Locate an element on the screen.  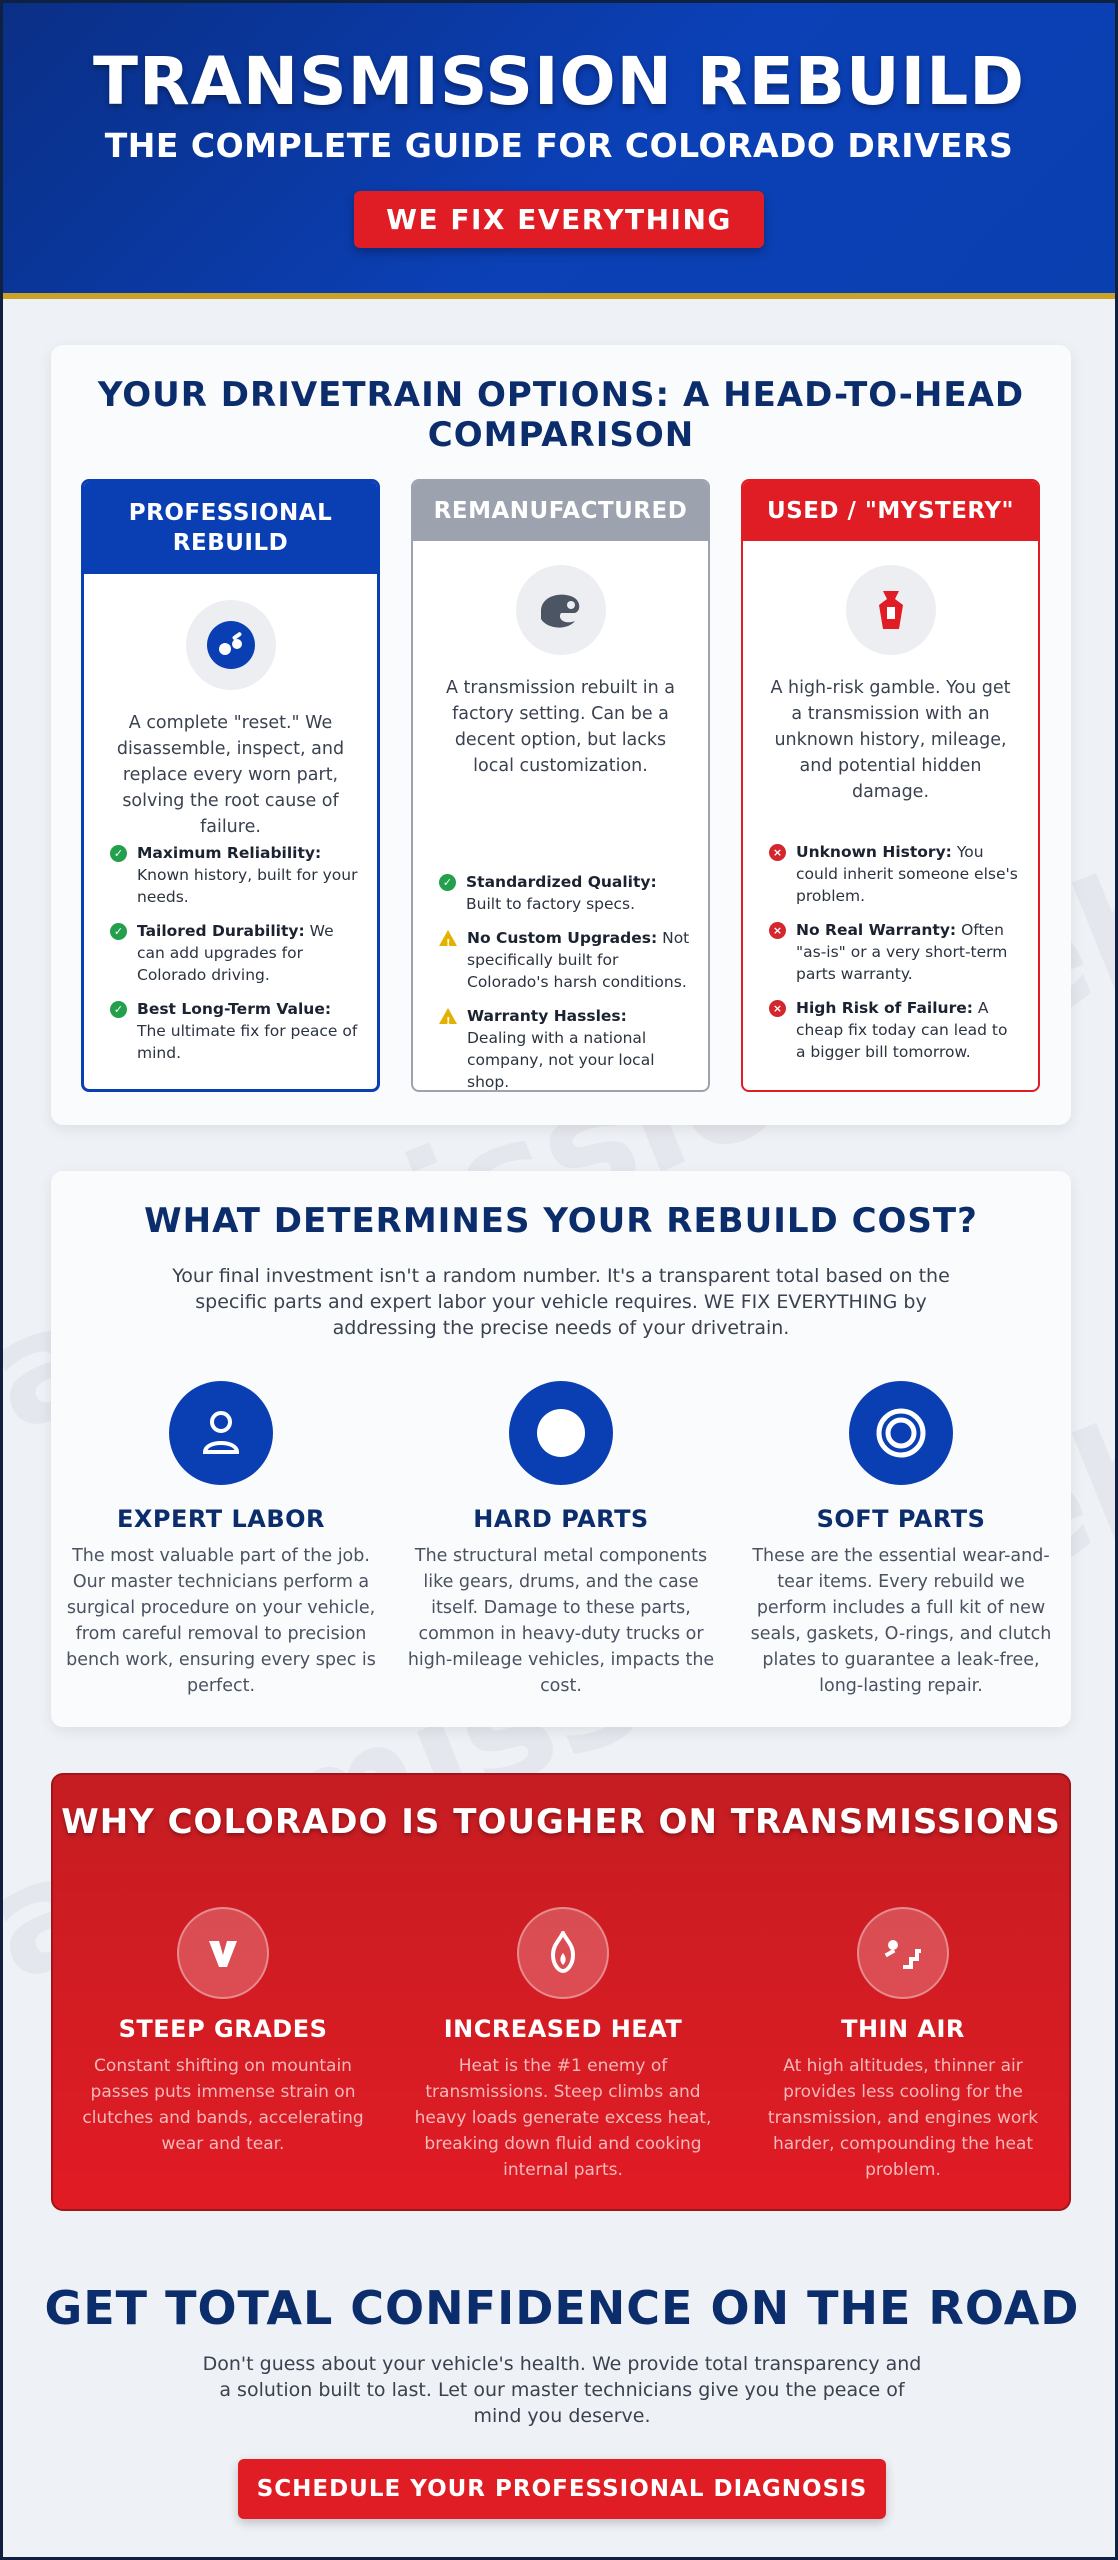
feature-title: Maximum Reliability: is located at coordinates (229, 853).